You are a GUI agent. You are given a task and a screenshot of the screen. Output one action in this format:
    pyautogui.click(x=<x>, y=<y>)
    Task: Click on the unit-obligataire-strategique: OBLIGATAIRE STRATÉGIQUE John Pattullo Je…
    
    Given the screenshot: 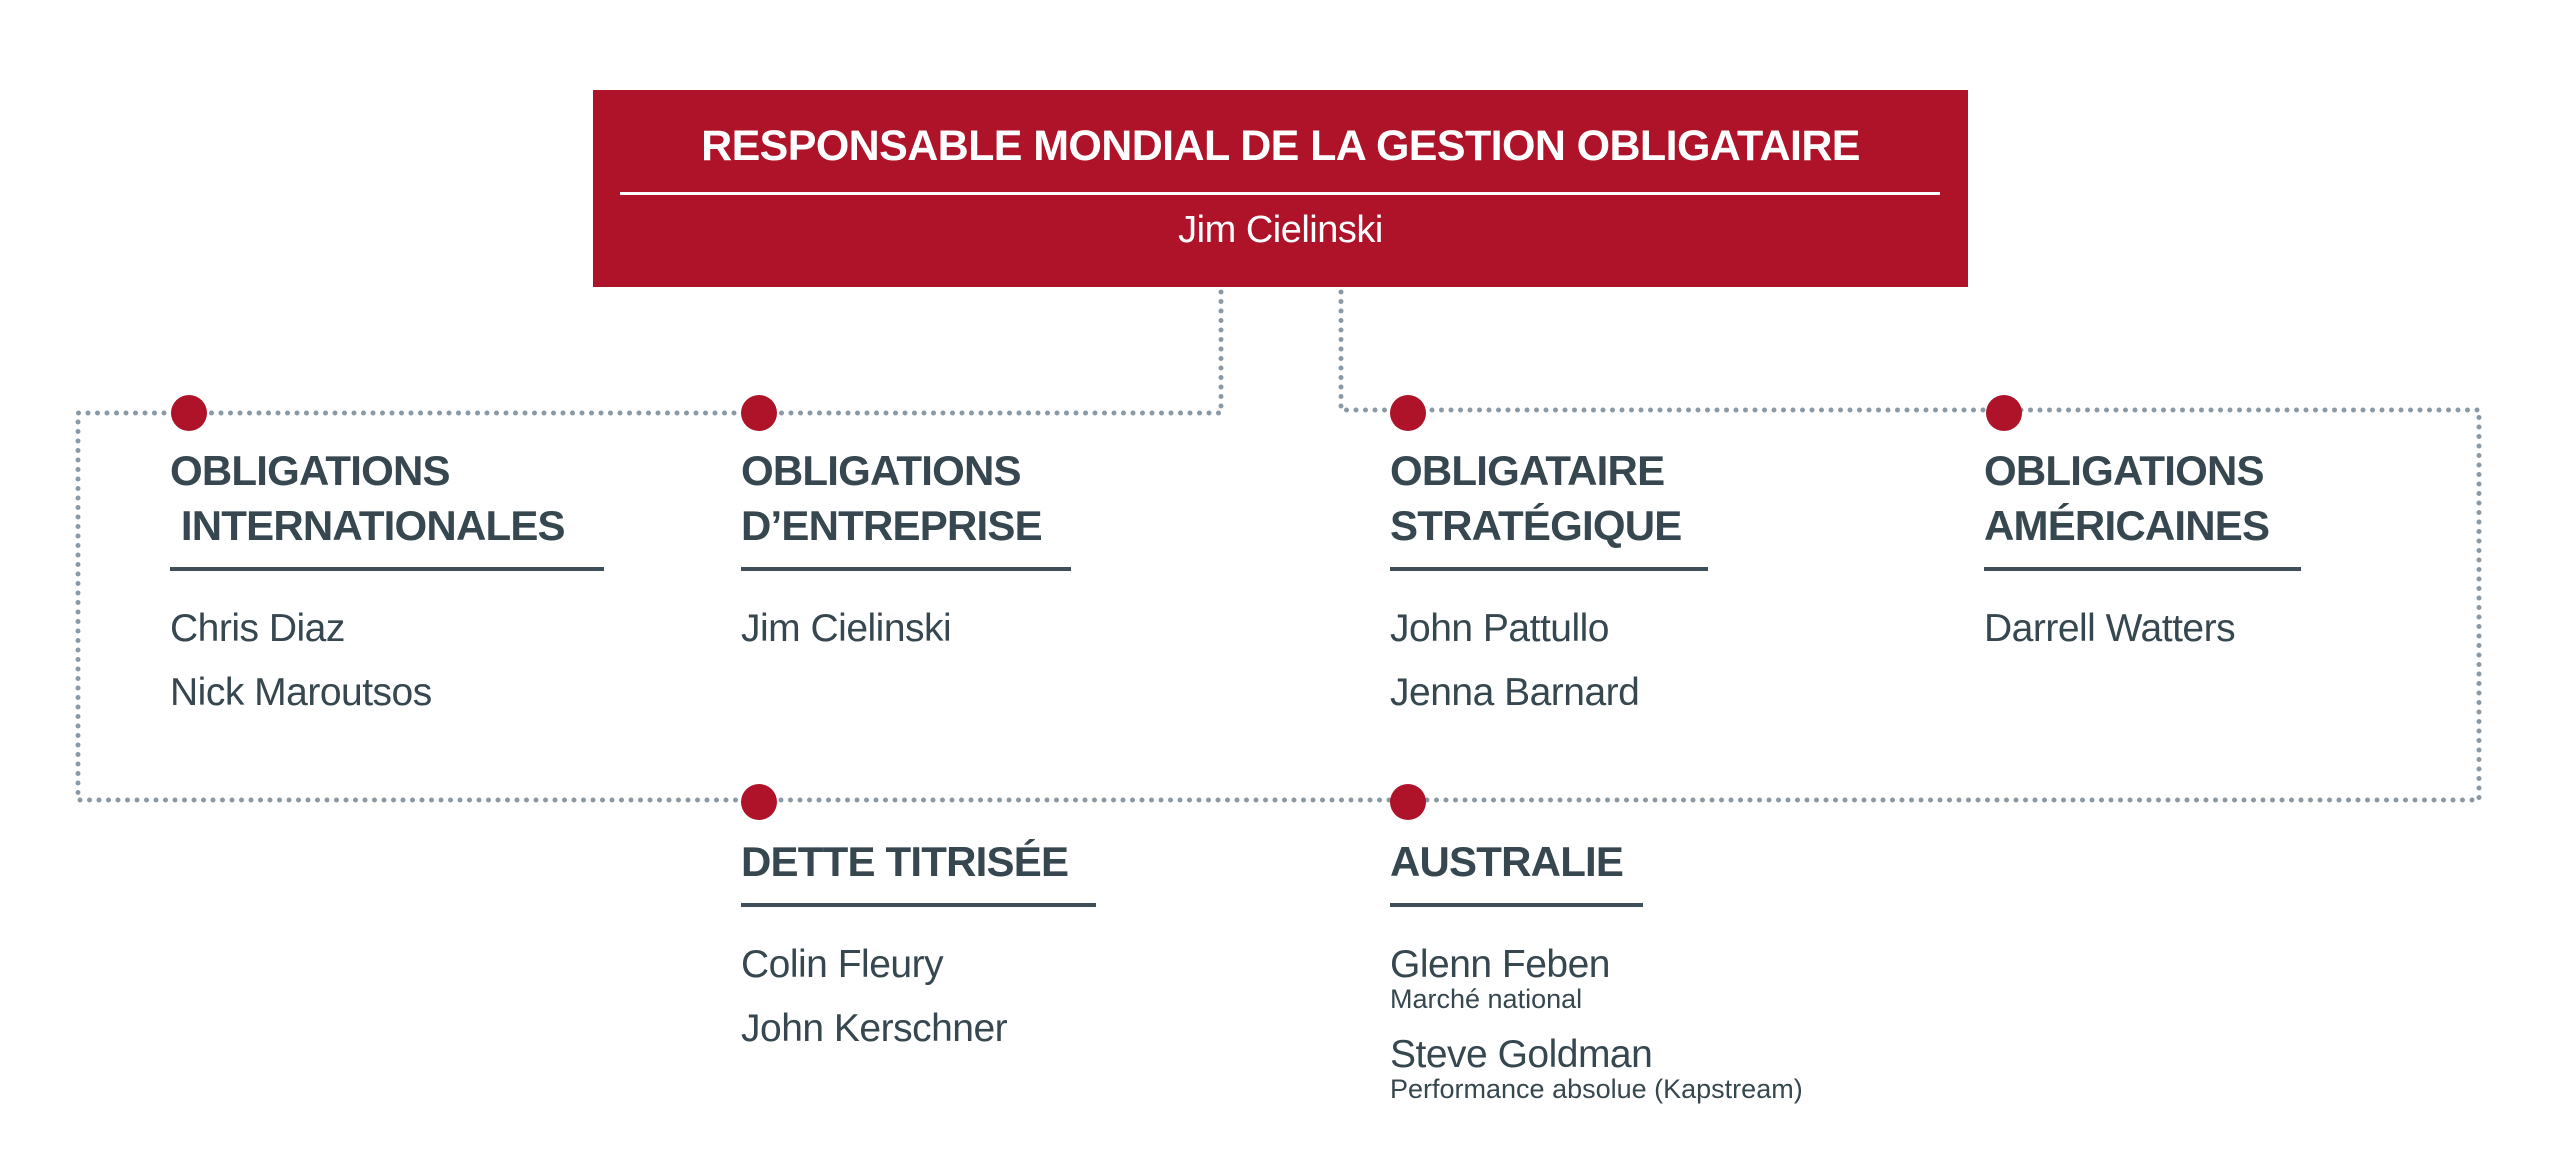 What is the action you would take?
    pyautogui.click(x=1549, y=584)
    